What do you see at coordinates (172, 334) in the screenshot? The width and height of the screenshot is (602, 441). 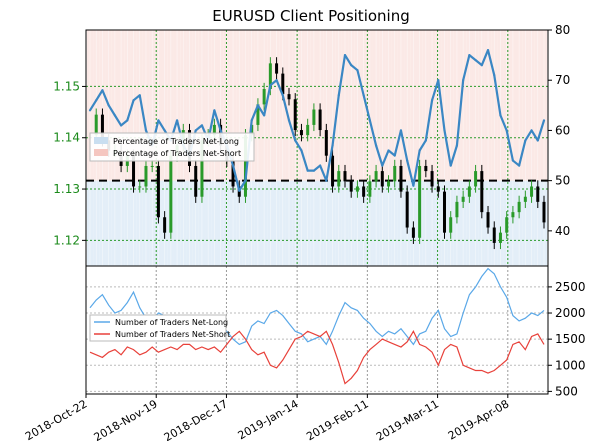 I see `count-legend-label-short: Number of Traders Net-Short` at bounding box center [172, 334].